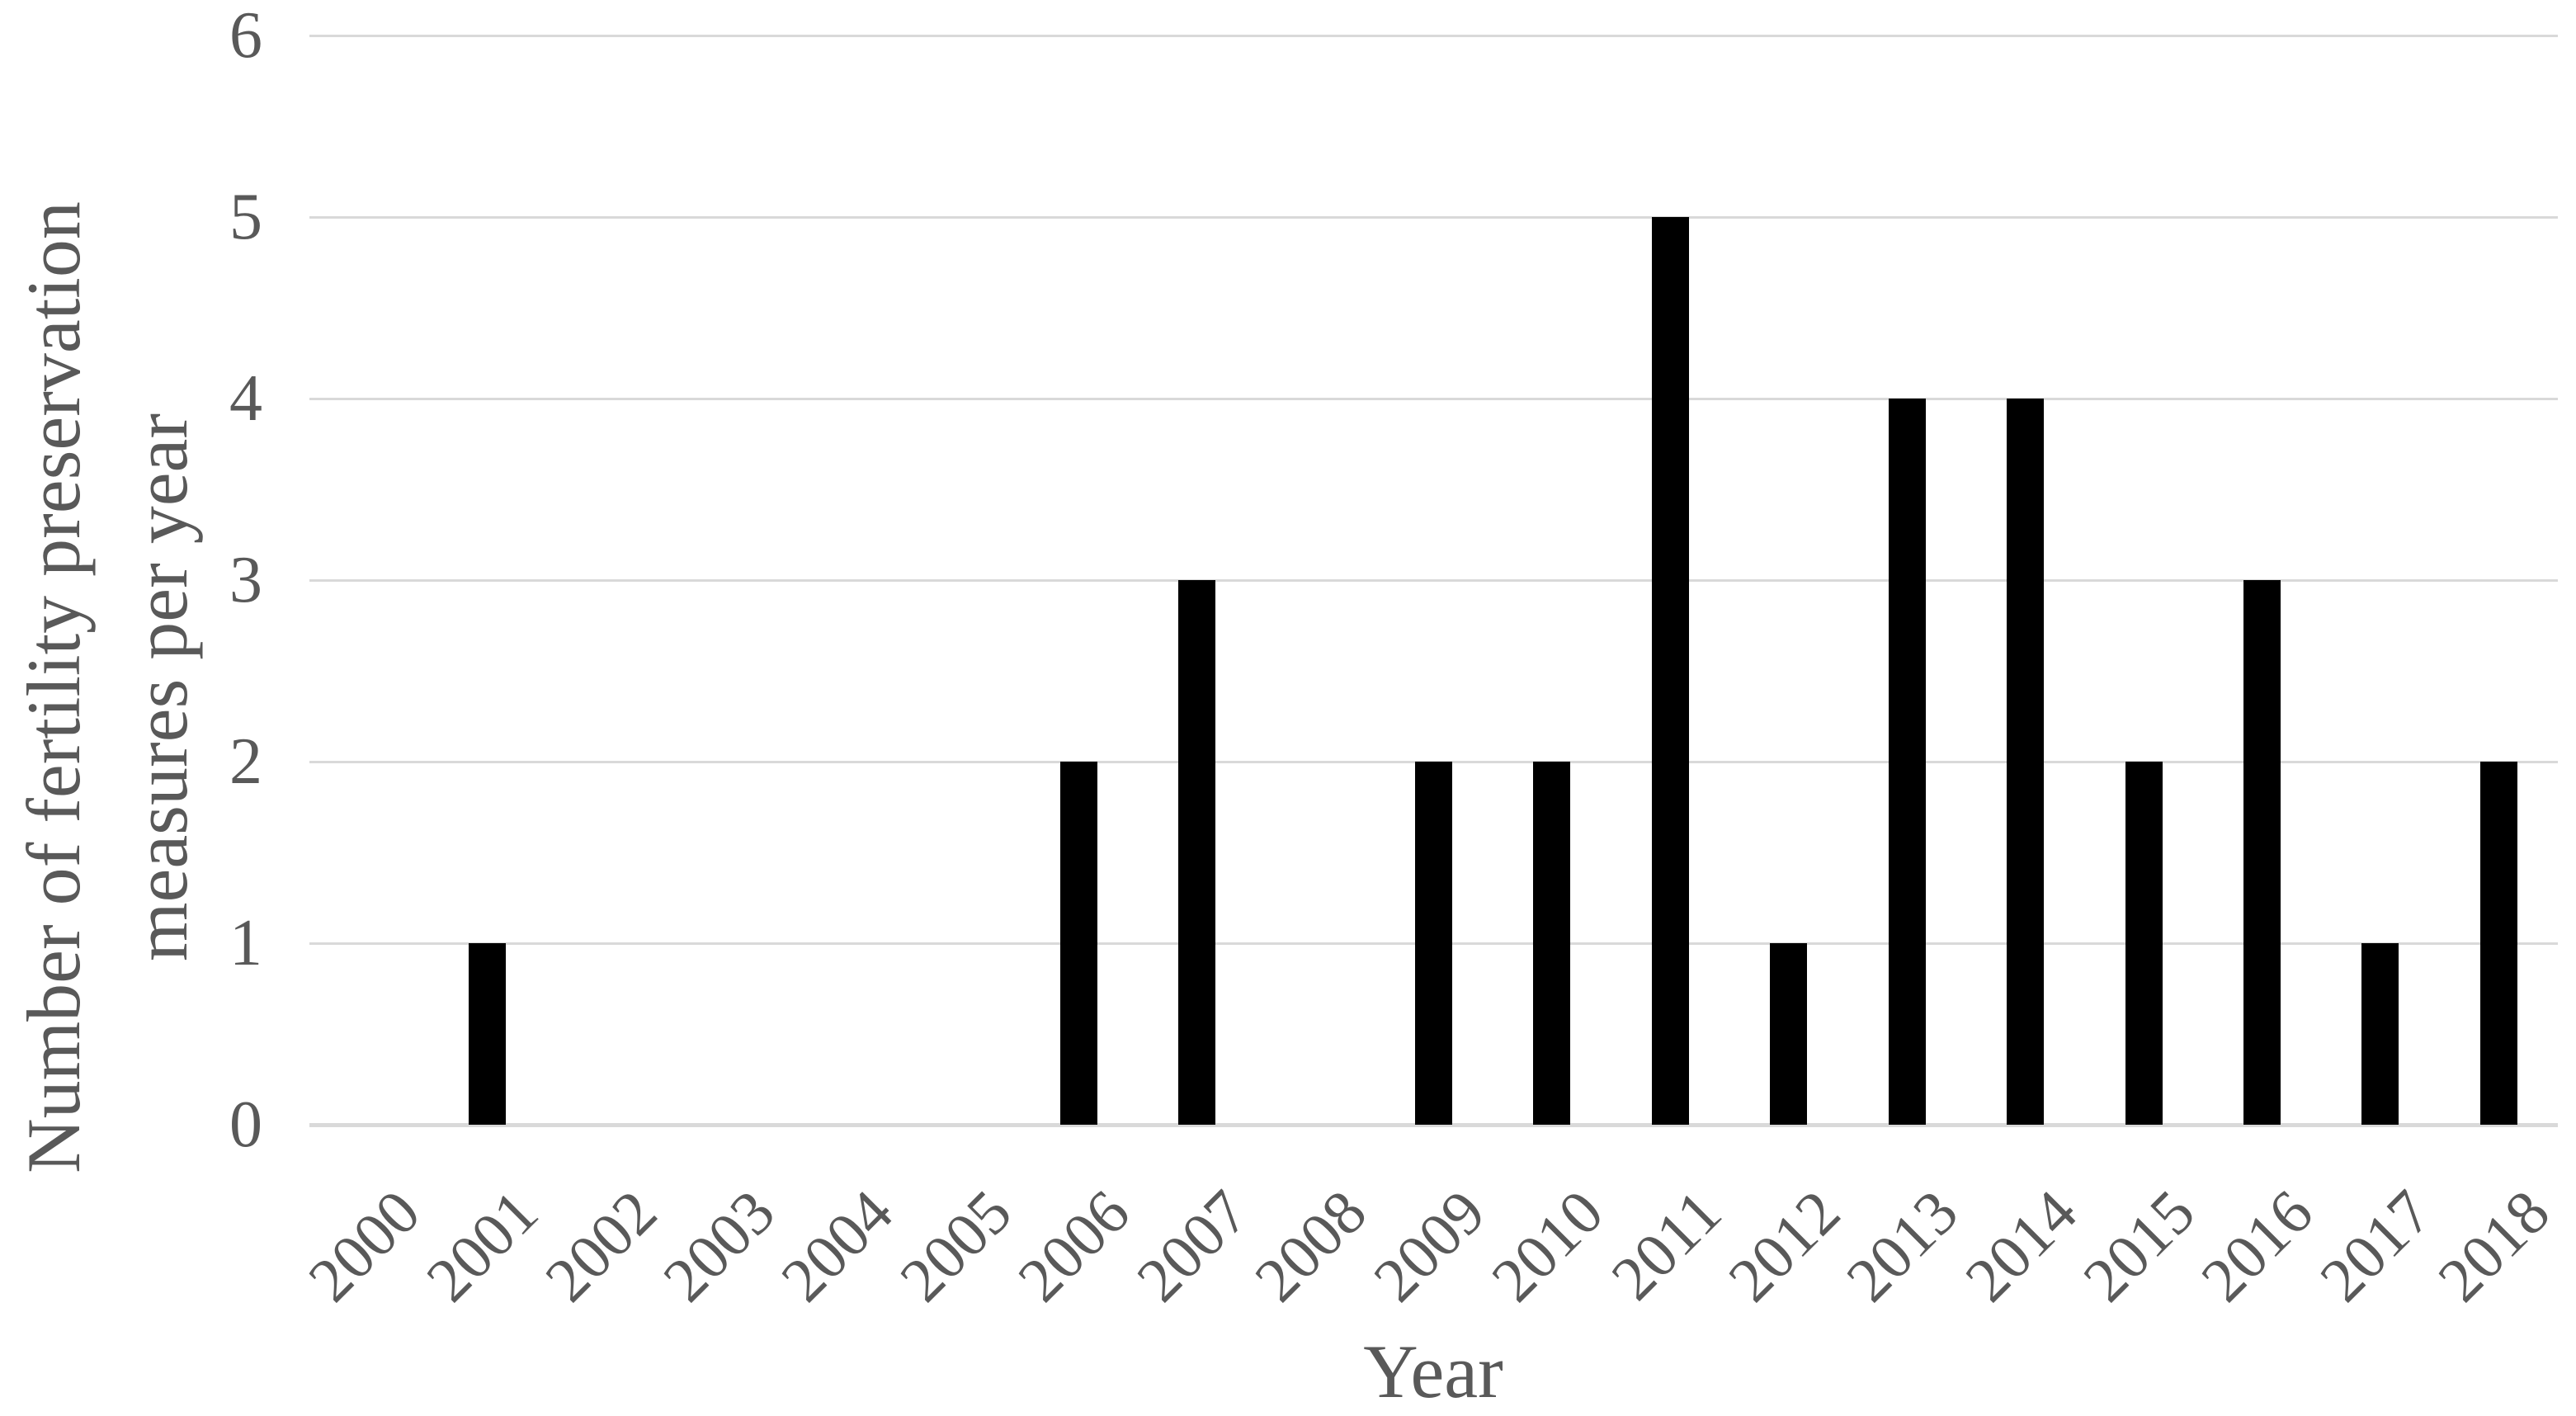 The height and width of the screenshot is (1416, 2576). Describe the element at coordinates (1433, 1125) in the screenshot. I see `x-axis-baseline` at that location.